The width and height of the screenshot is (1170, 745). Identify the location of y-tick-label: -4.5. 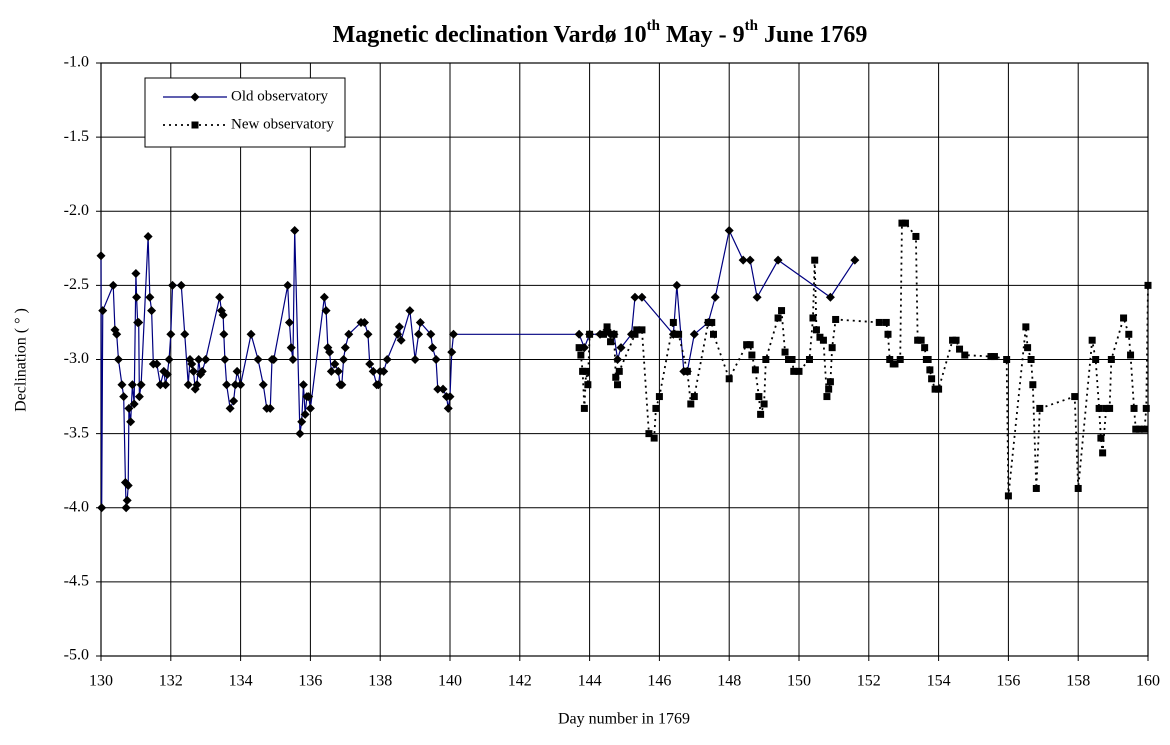
(76, 581).